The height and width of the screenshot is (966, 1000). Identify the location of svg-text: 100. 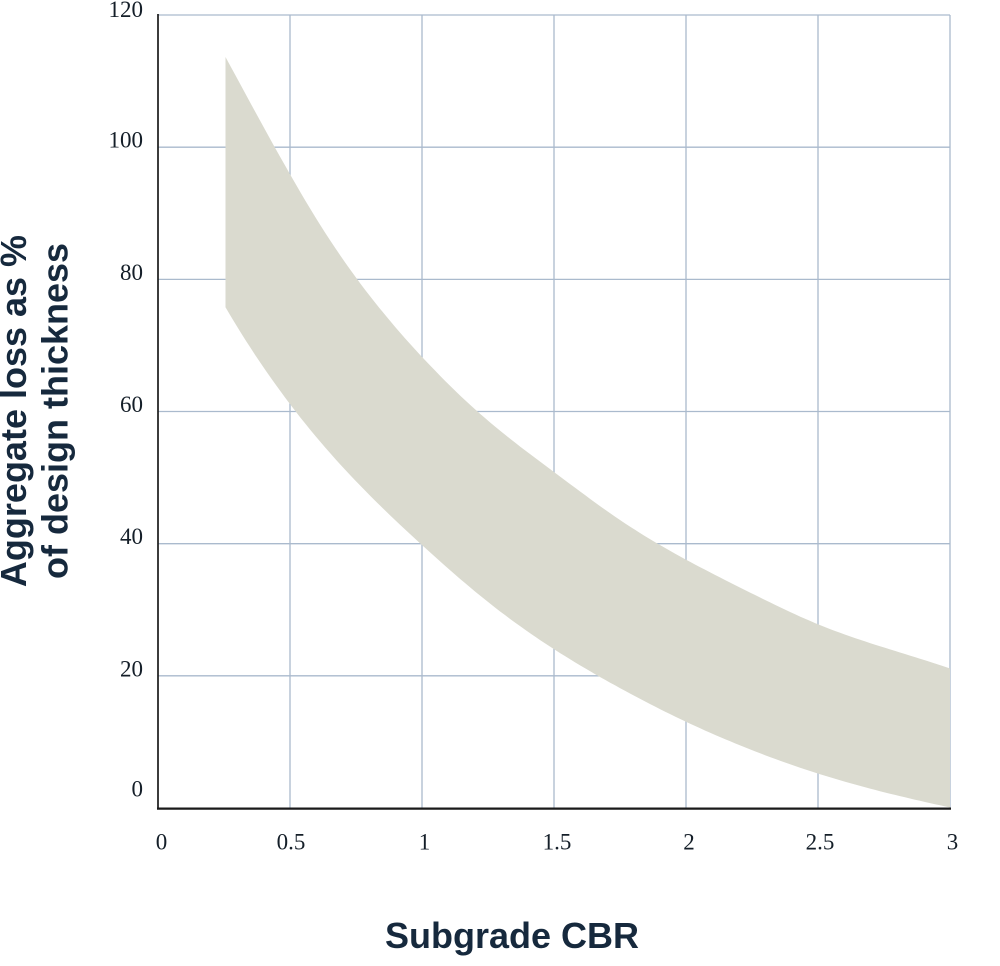
(126, 140).